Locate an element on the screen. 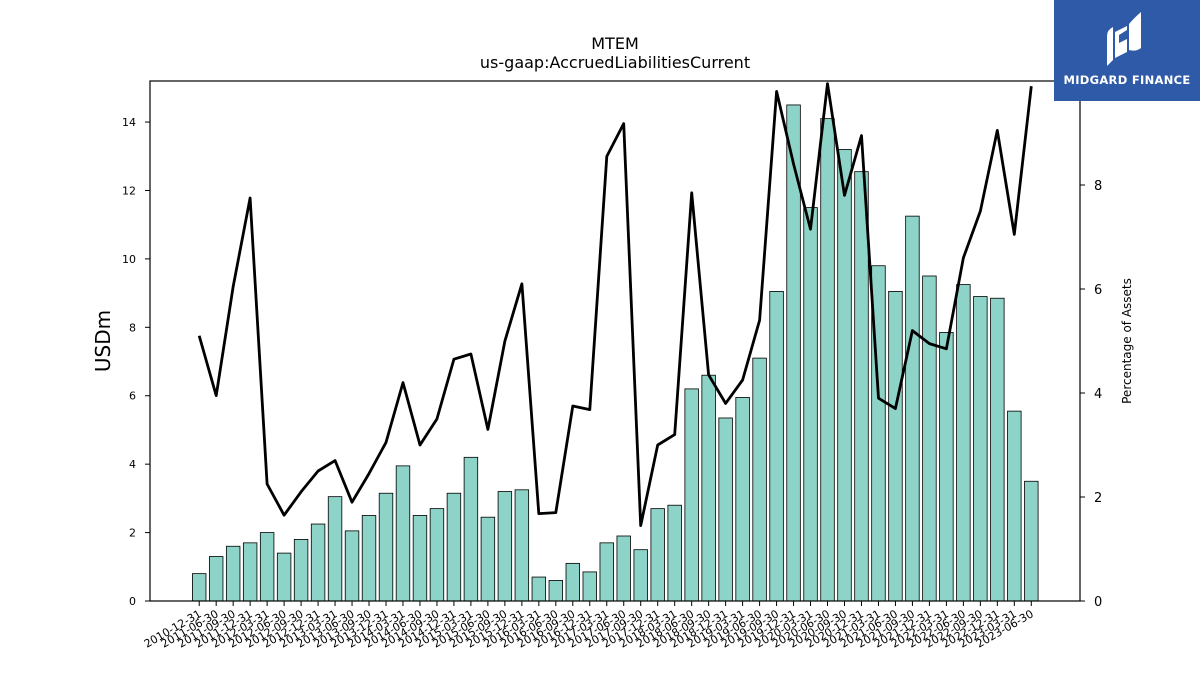 The width and height of the screenshot is (1200, 675). y2-tick-label: 0 is located at coordinates (1098, 602).